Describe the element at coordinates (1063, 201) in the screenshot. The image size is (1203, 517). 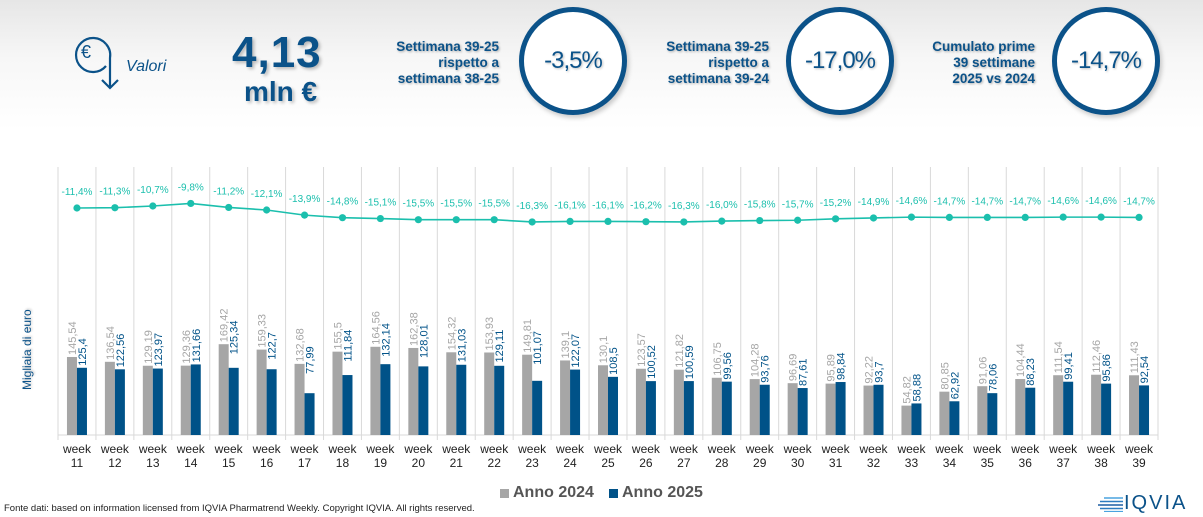
I see `trend-point-label: -14,6%` at that location.